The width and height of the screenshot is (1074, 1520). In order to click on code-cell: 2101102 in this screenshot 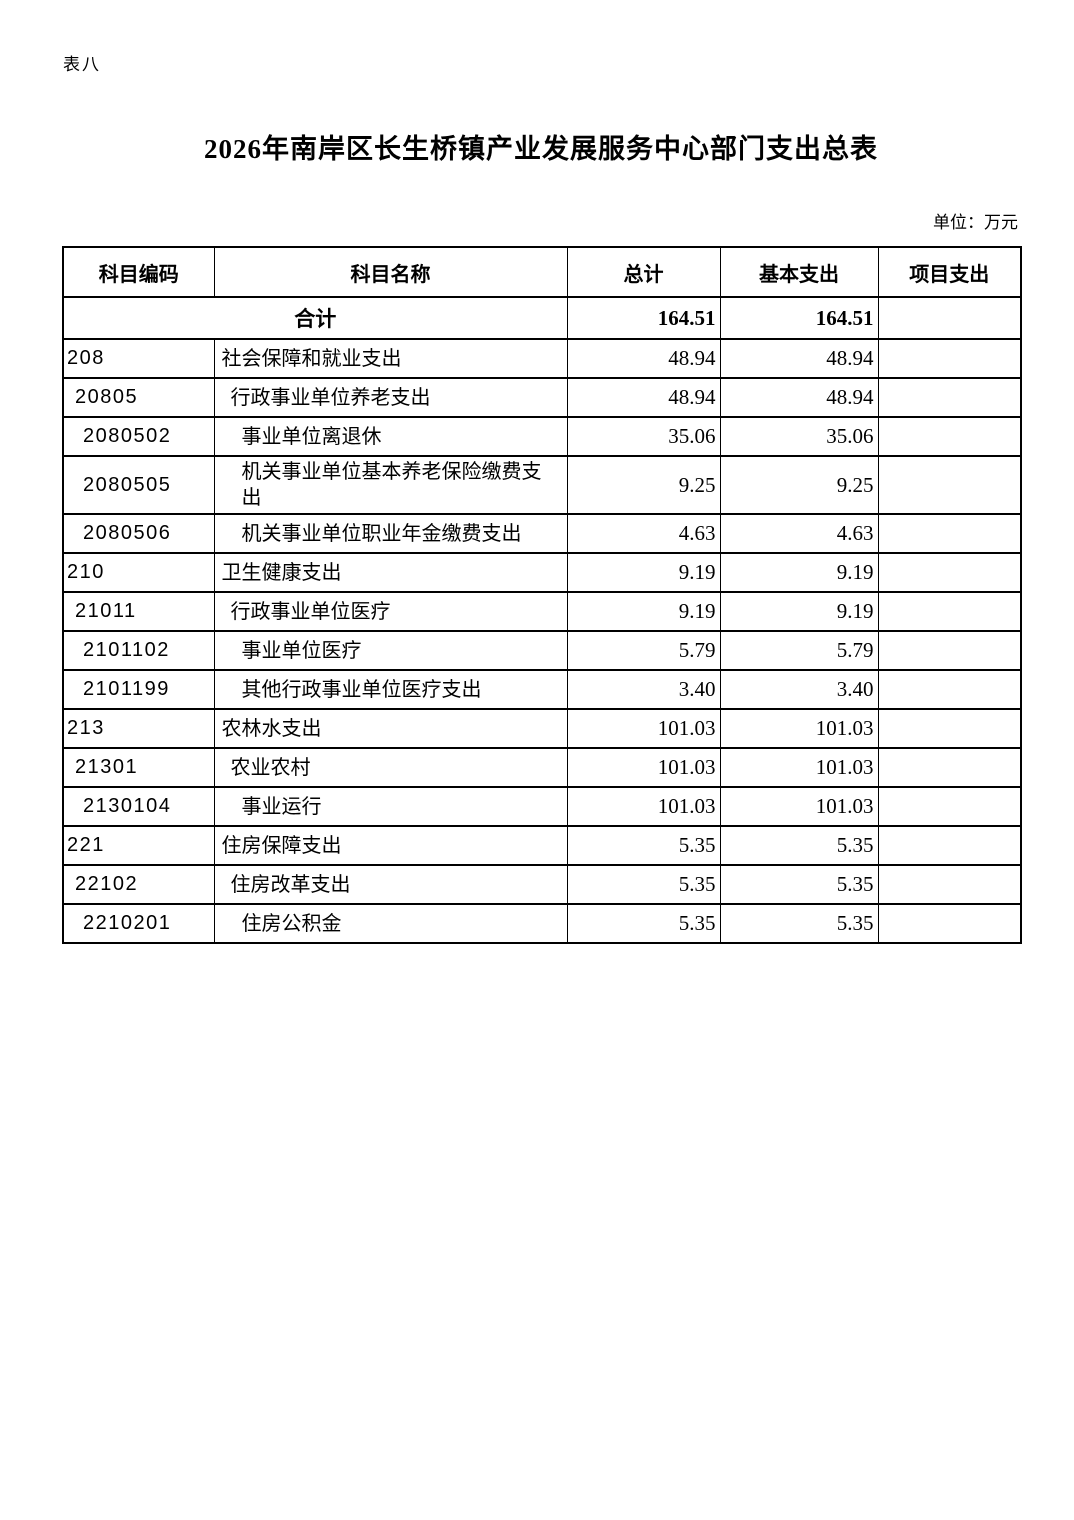, I will do `click(138, 650)`.